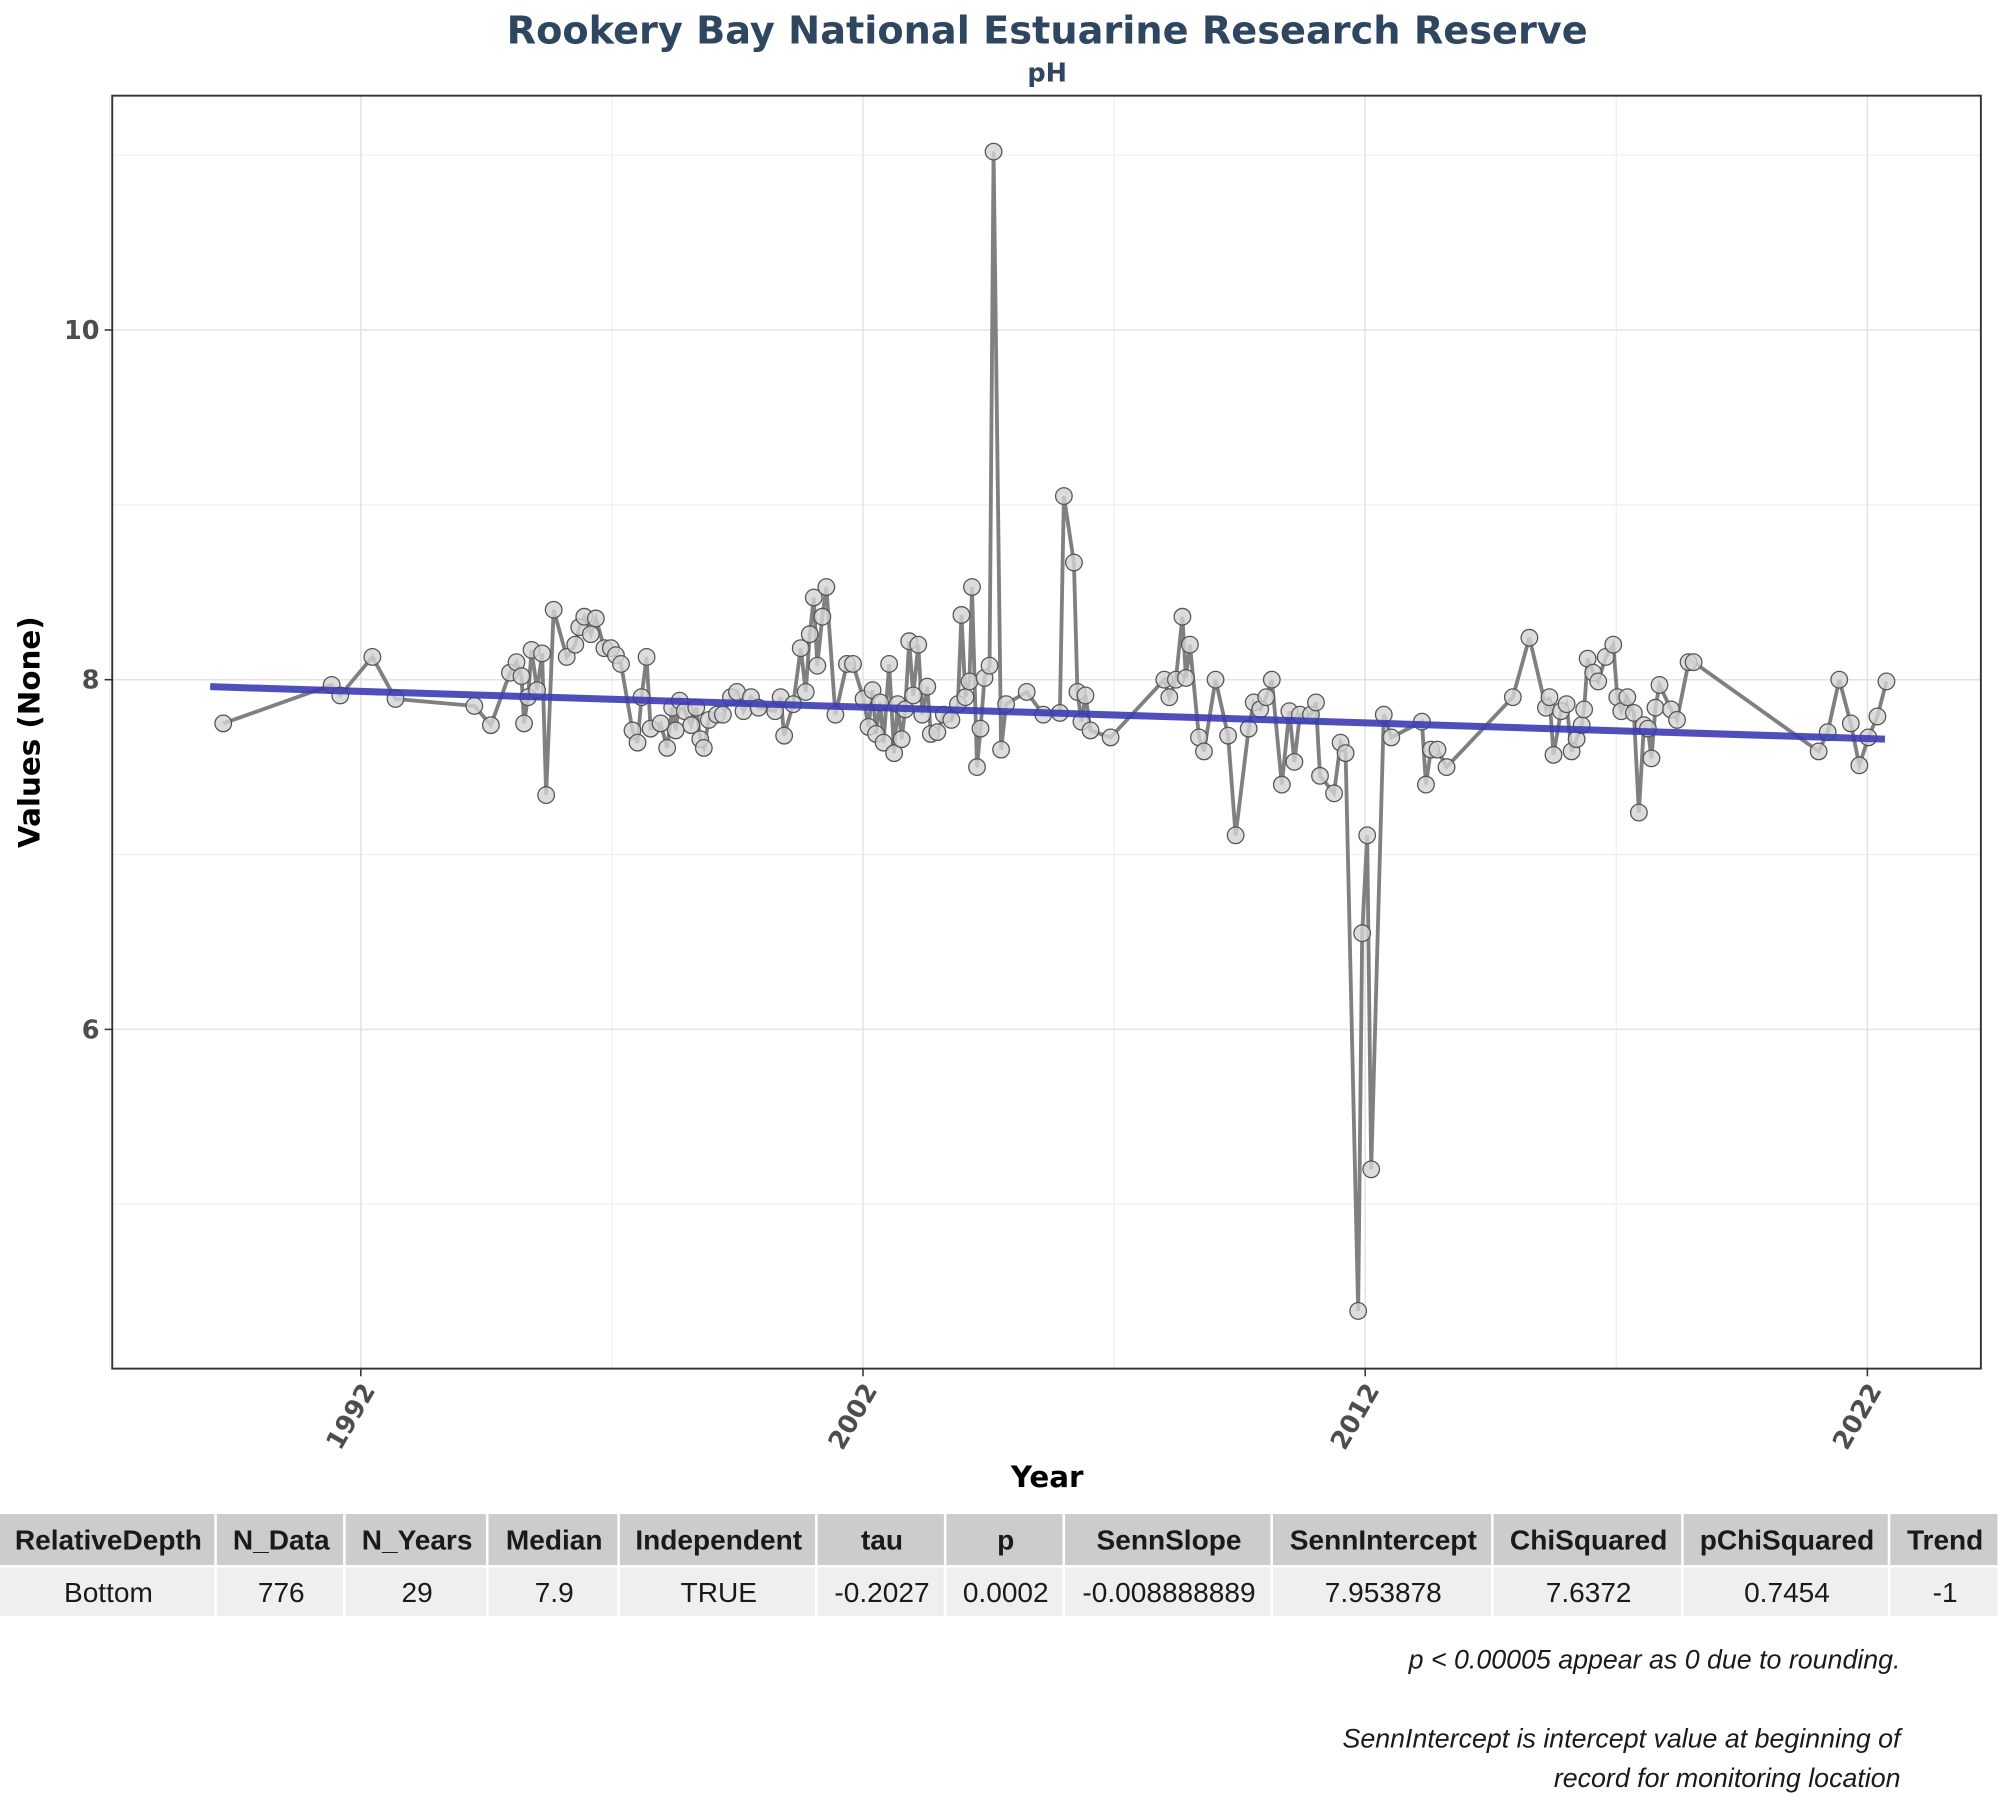  I want to click on cell-text: TRUE, so click(719, 1592).